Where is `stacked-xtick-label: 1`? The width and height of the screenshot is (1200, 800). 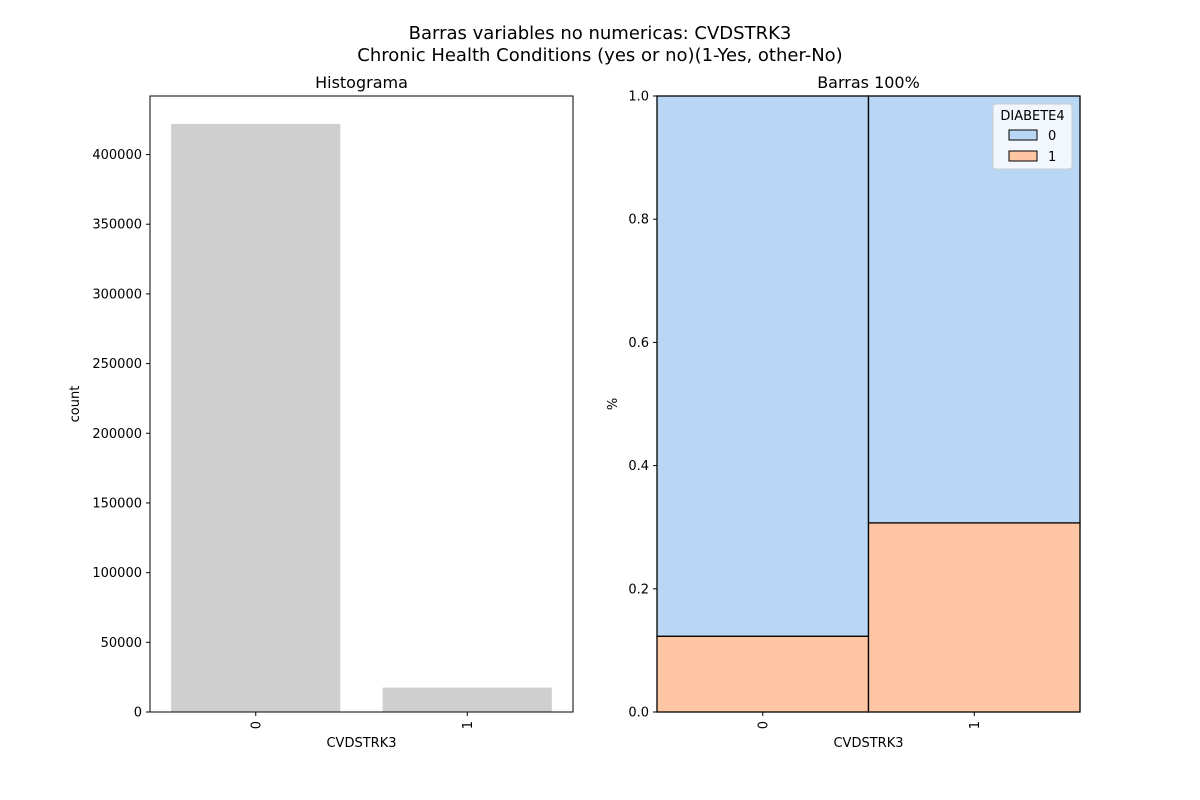
stacked-xtick-label: 1 is located at coordinates (975, 725).